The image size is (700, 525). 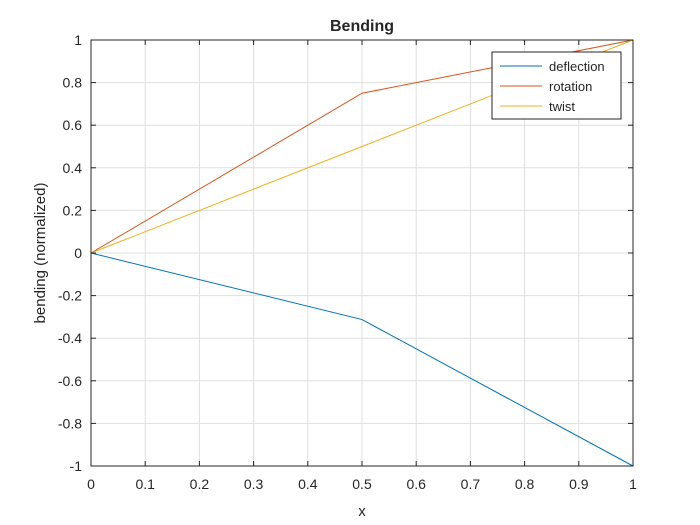 What do you see at coordinates (362, 511) in the screenshot?
I see `x-axis-label: x` at bounding box center [362, 511].